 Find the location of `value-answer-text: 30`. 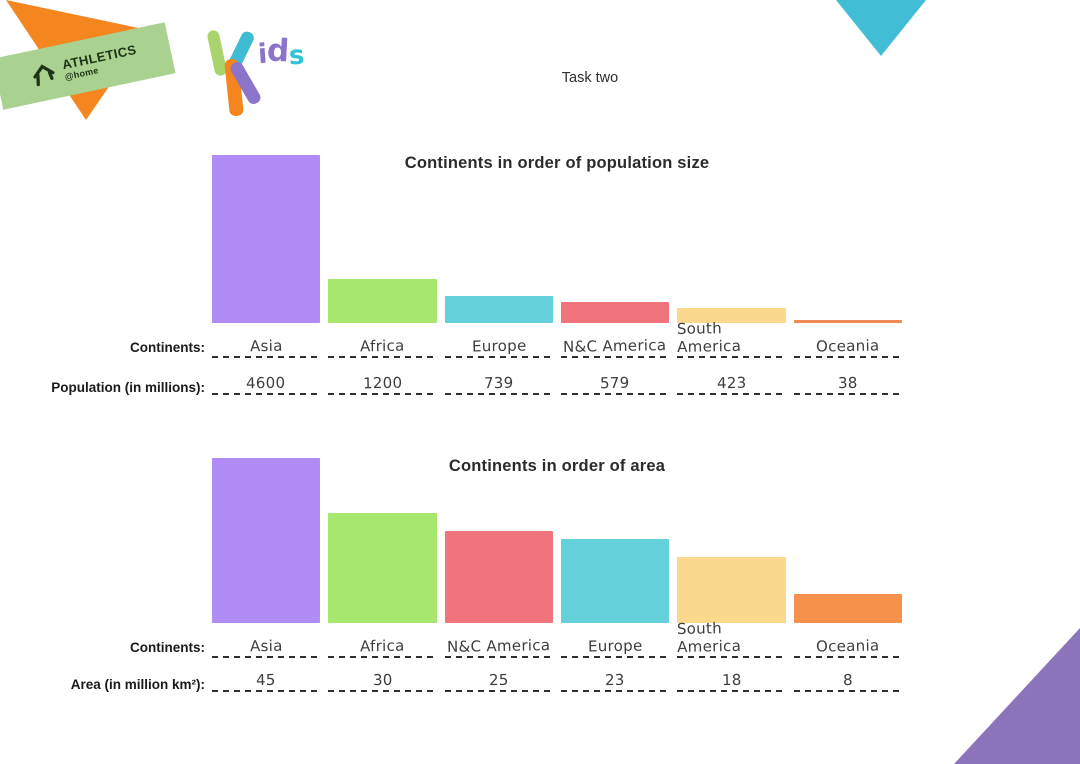

value-answer-text: 30 is located at coordinates (382, 680).